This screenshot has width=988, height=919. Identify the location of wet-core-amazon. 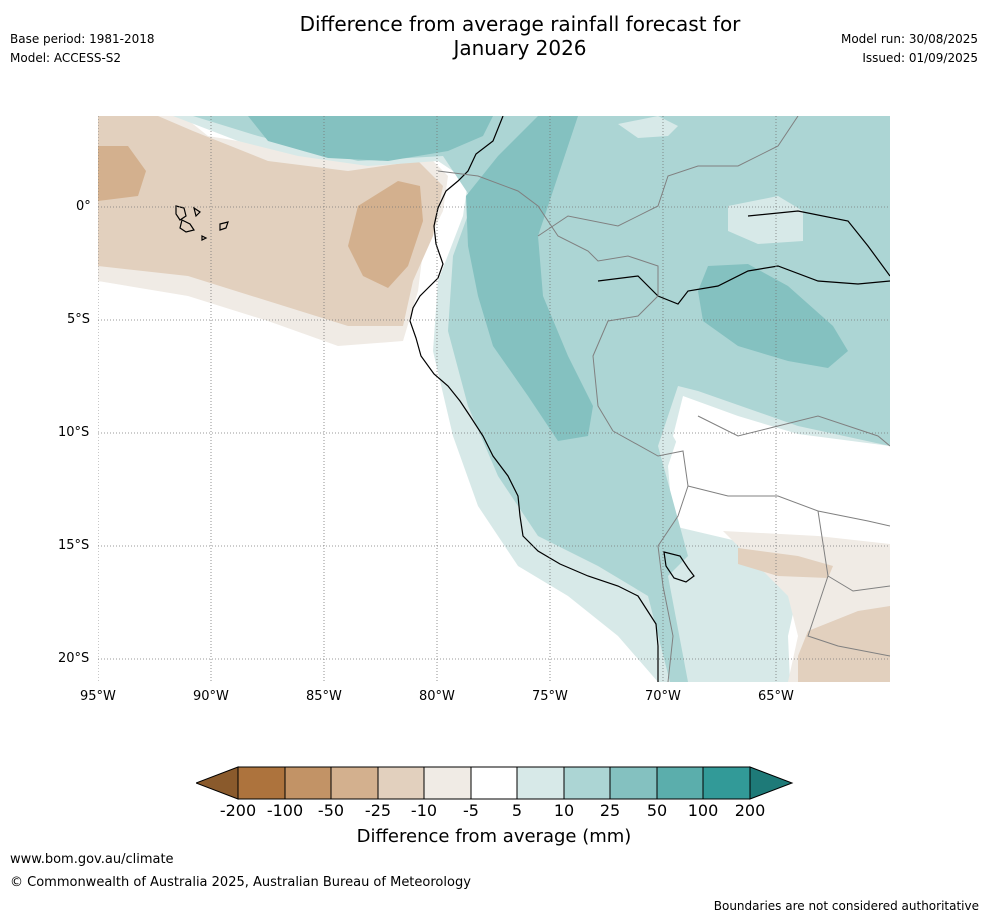
(773, 316).